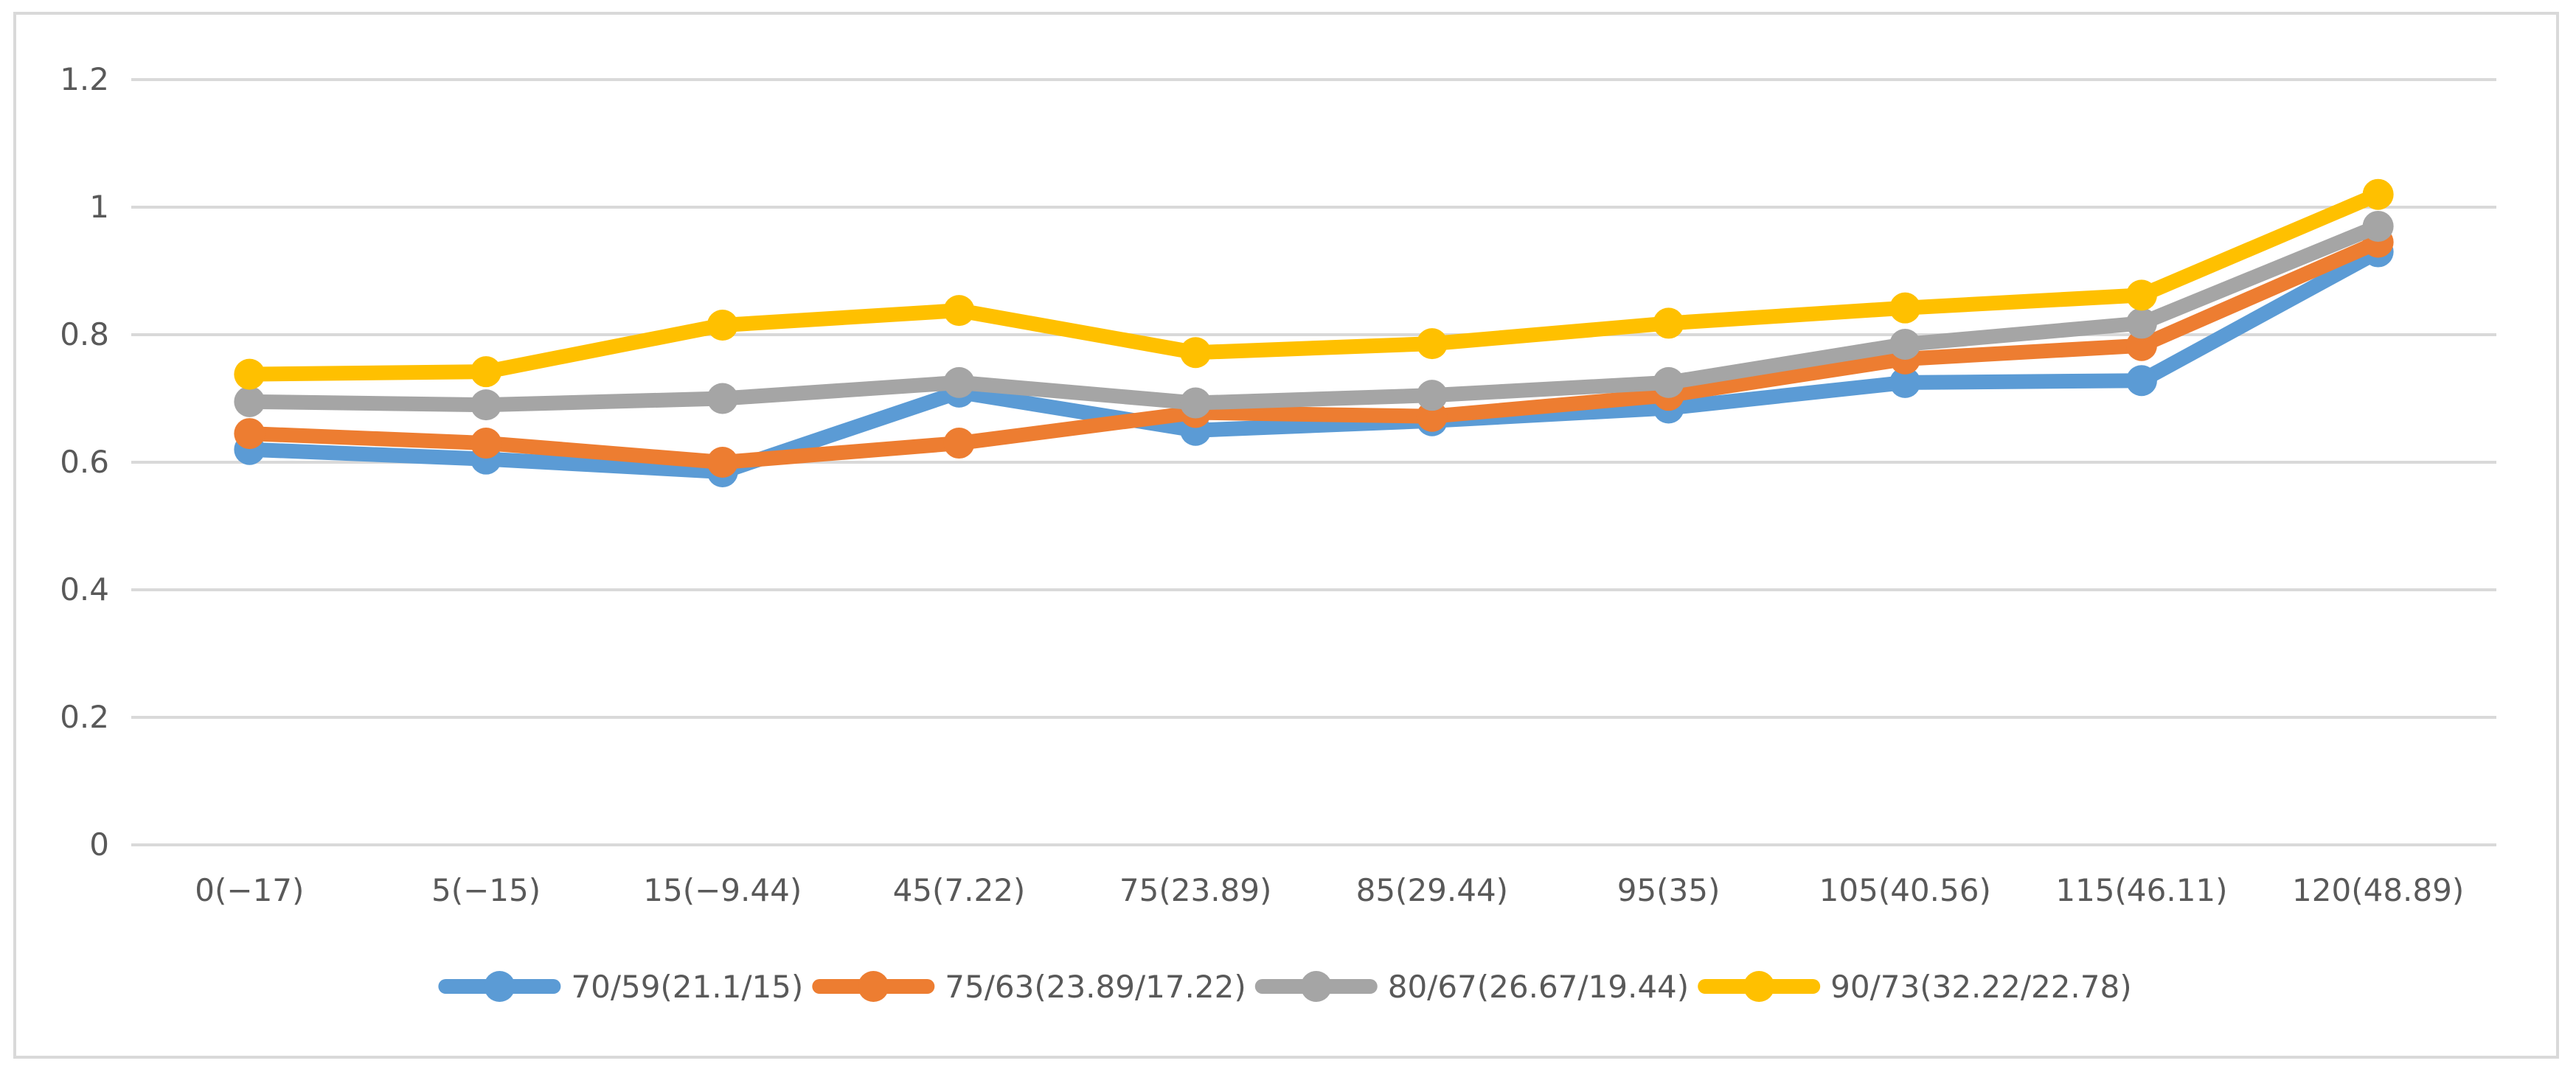  I want to click on x-tick-label: 5(−15), so click(486, 890).